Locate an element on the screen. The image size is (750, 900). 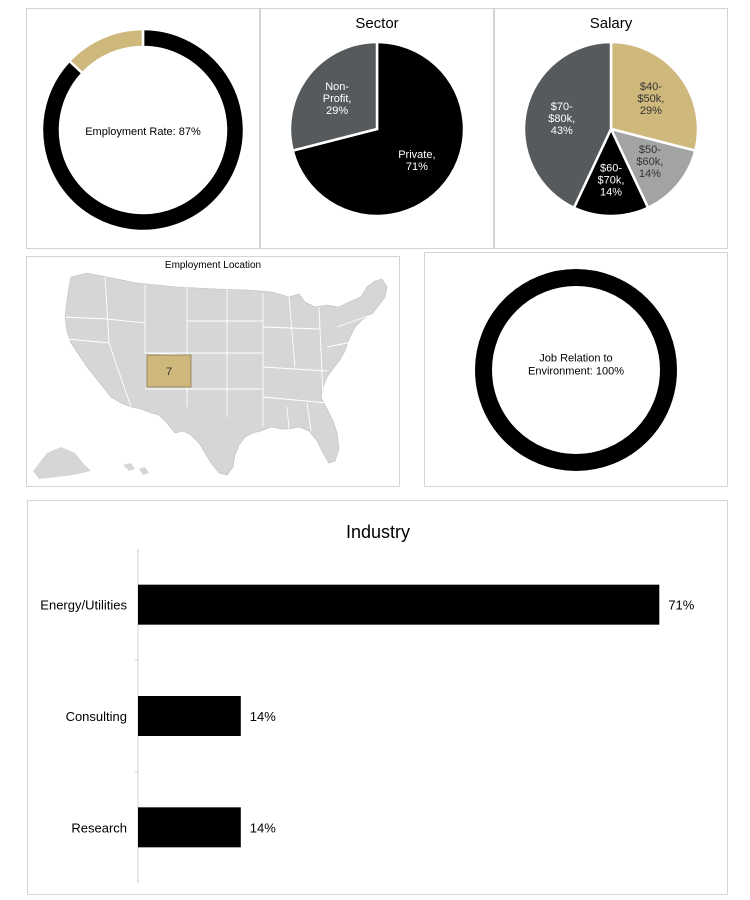
slice-60-70k is located at coordinates (611, 172).